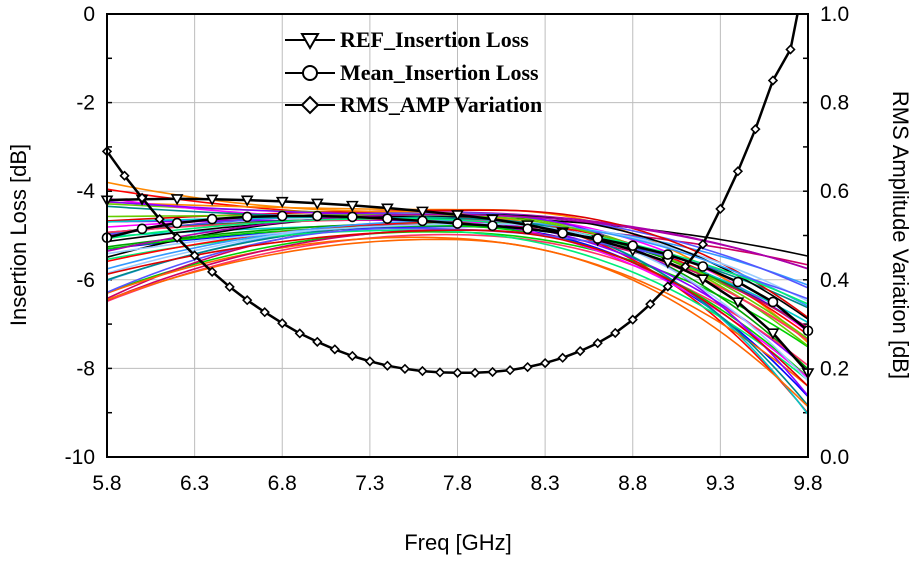  Describe the element at coordinates (106, 483) in the screenshot. I see `x-tick-label: 5.8` at that location.